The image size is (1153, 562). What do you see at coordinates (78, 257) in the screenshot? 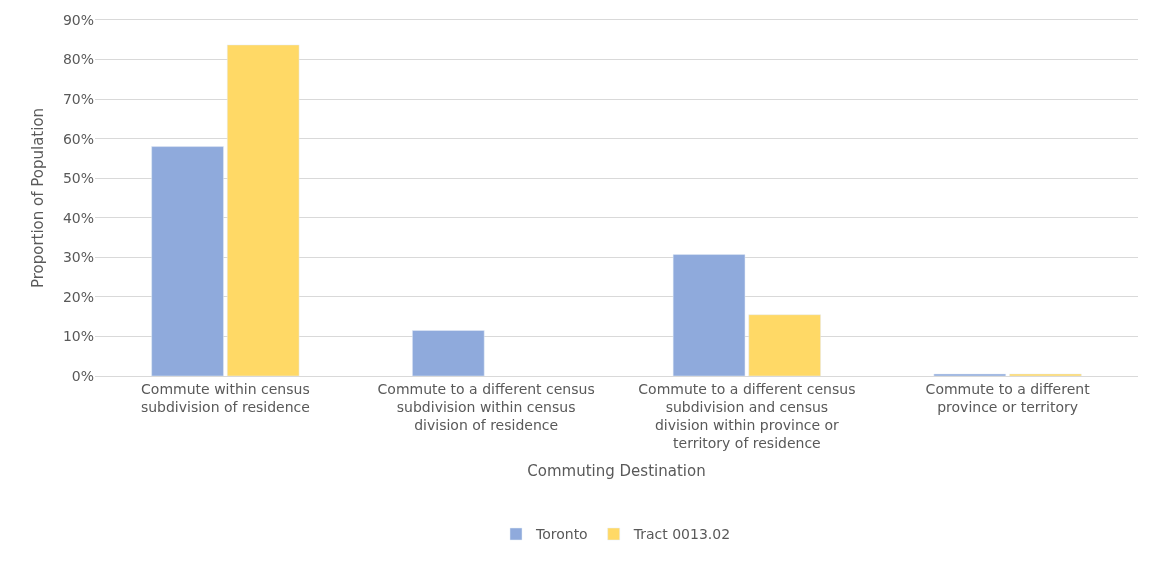
I see `y-tick-label: 30%` at bounding box center [78, 257].